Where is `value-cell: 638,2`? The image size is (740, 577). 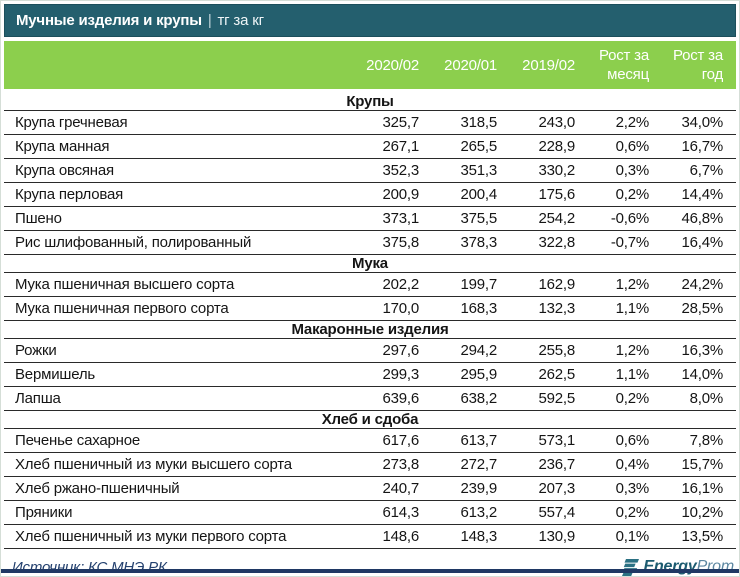 value-cell: 638,2 is located at coordinates (458, 398).